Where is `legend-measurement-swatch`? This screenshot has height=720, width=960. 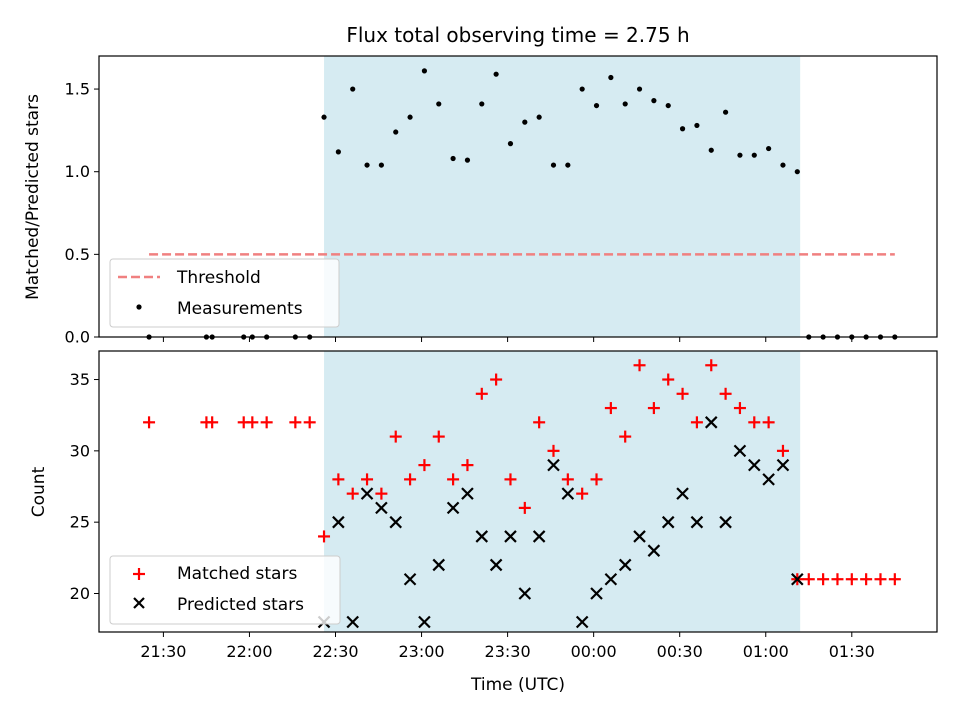 legend-measurement-swatch is located at coordinates (139, 307).